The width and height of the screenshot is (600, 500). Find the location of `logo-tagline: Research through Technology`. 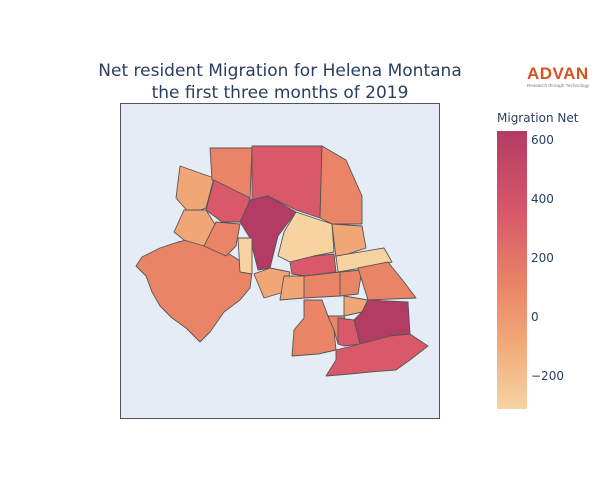

logo-tagline: Research through Technology is located at coordinates (558, 85).